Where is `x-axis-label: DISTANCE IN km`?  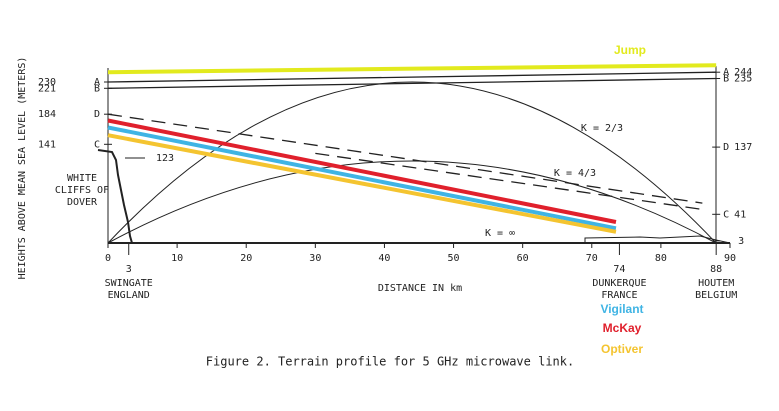
x-axis-label: DISTANCE IN km is located at coordinates (420, 288).